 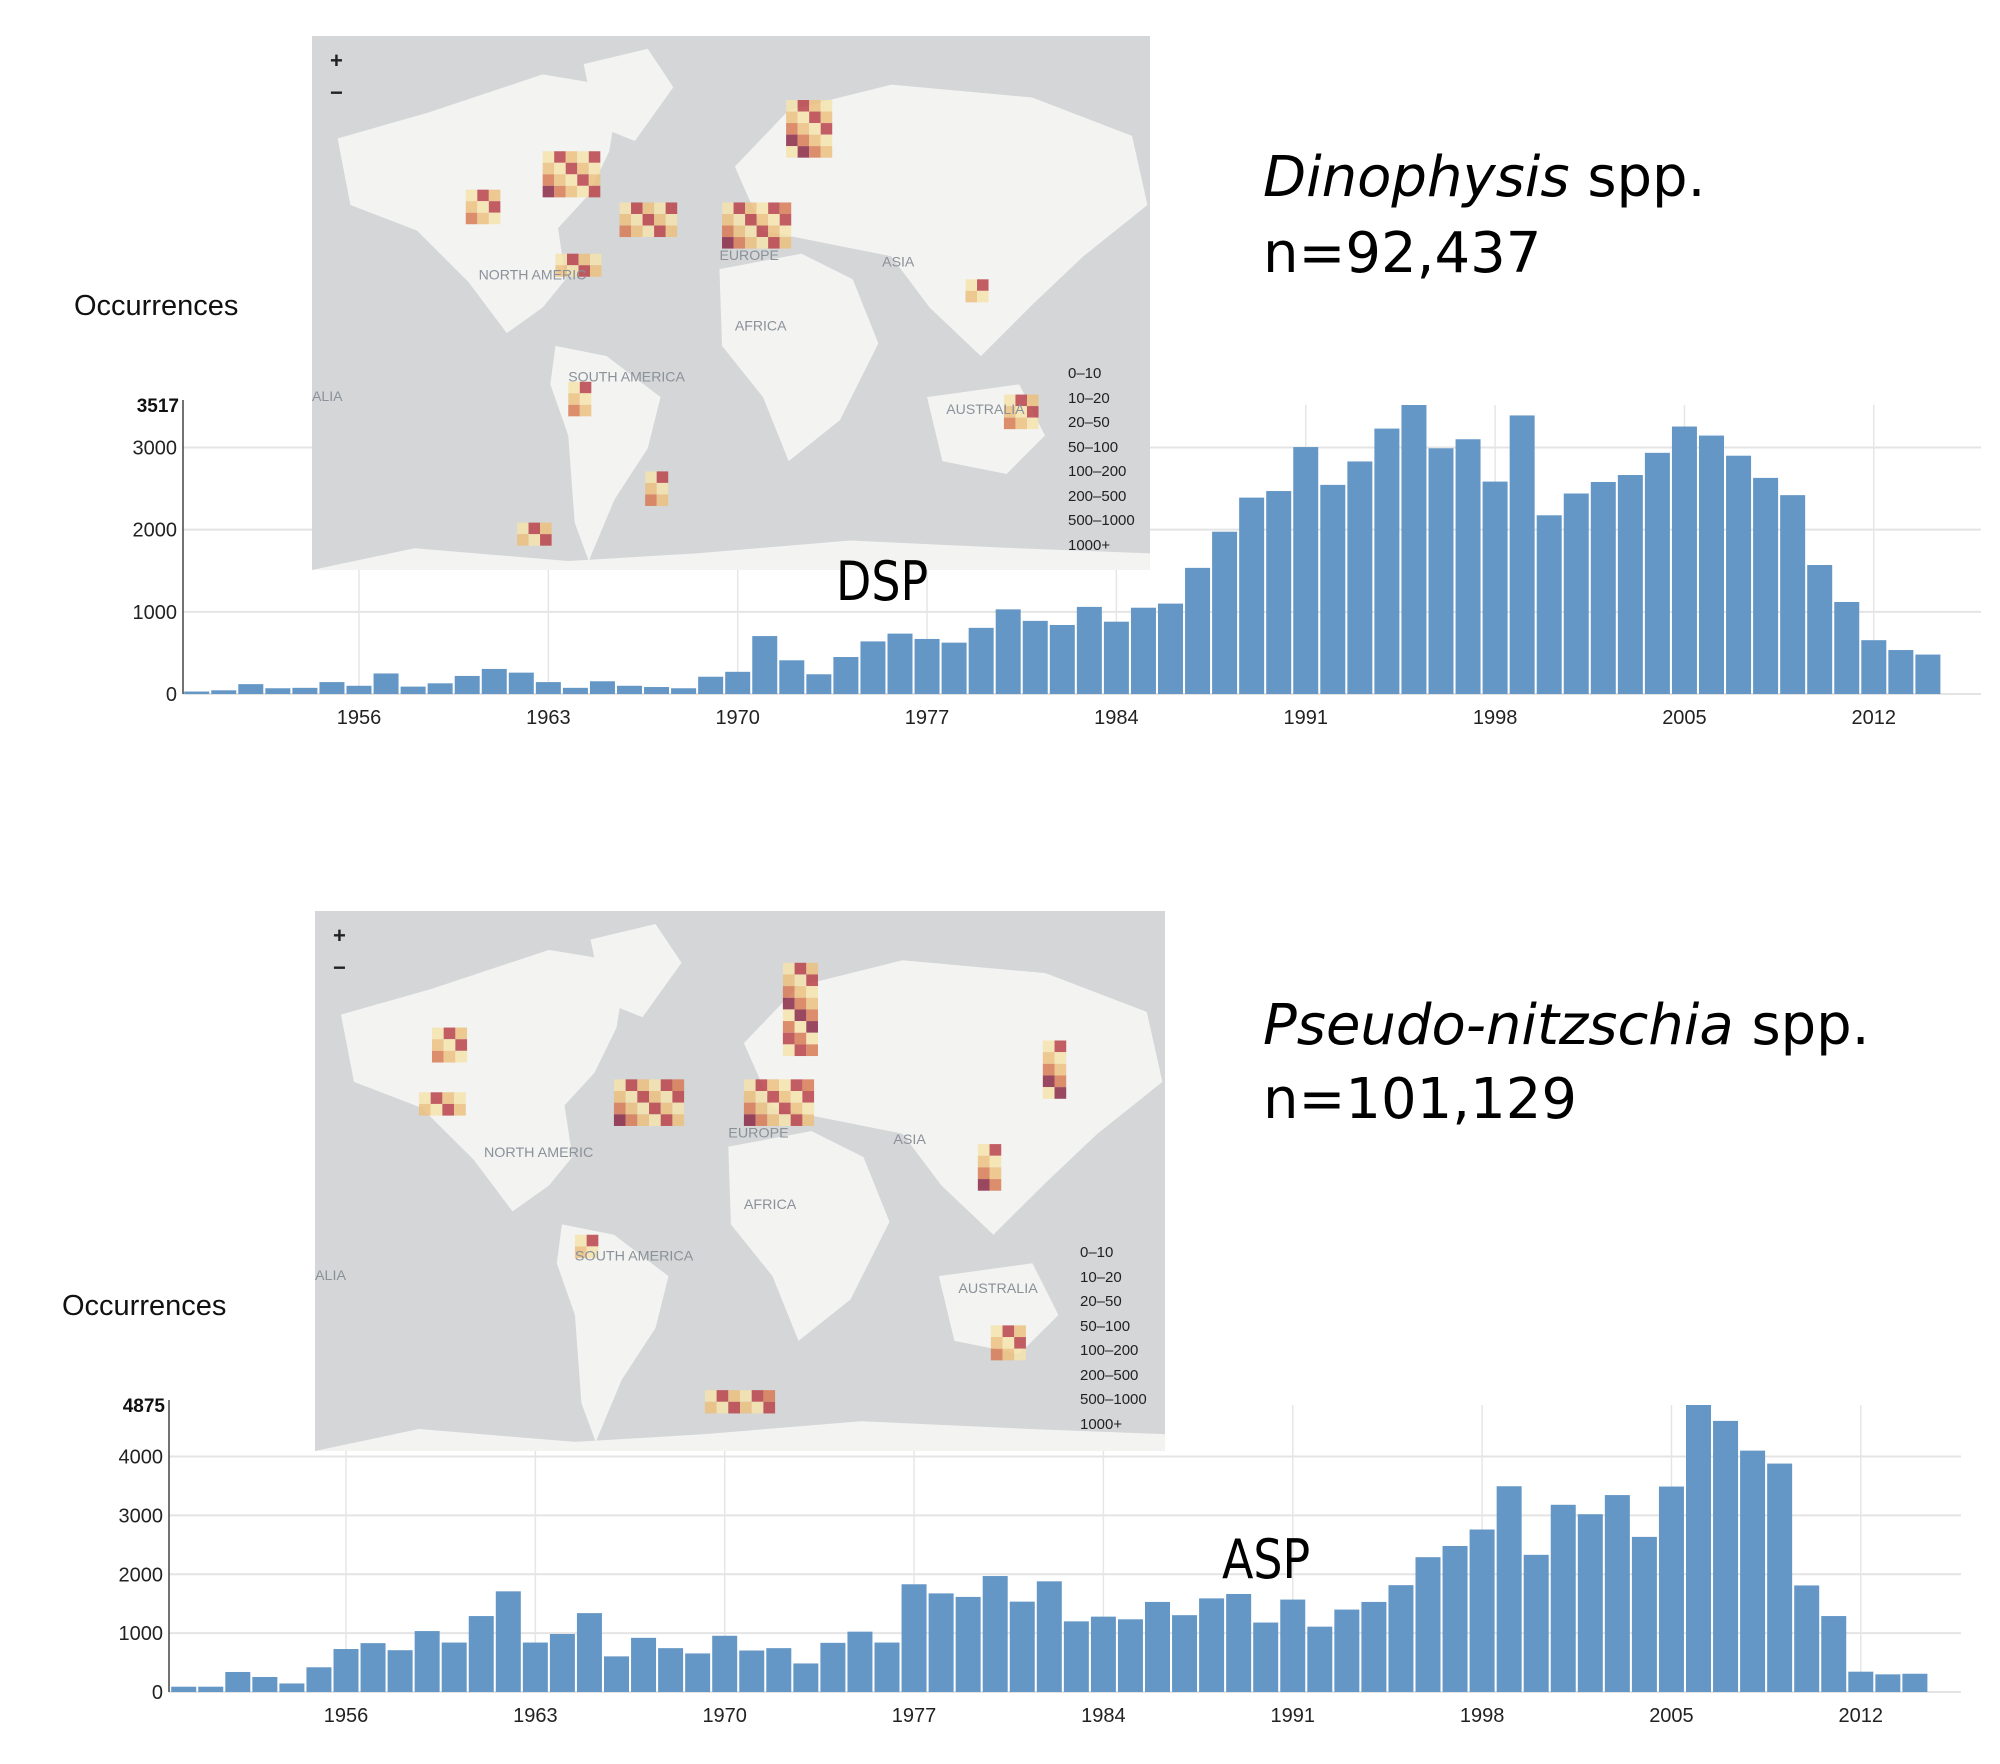 I want to click on bar-2005, so click(x=1684, y=560).